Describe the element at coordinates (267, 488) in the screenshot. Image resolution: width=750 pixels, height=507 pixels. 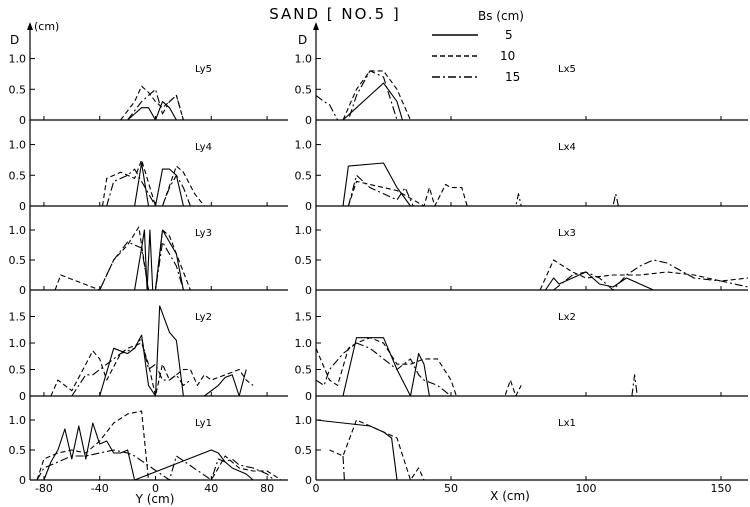
I see `x-tick-label: 80` at that location.